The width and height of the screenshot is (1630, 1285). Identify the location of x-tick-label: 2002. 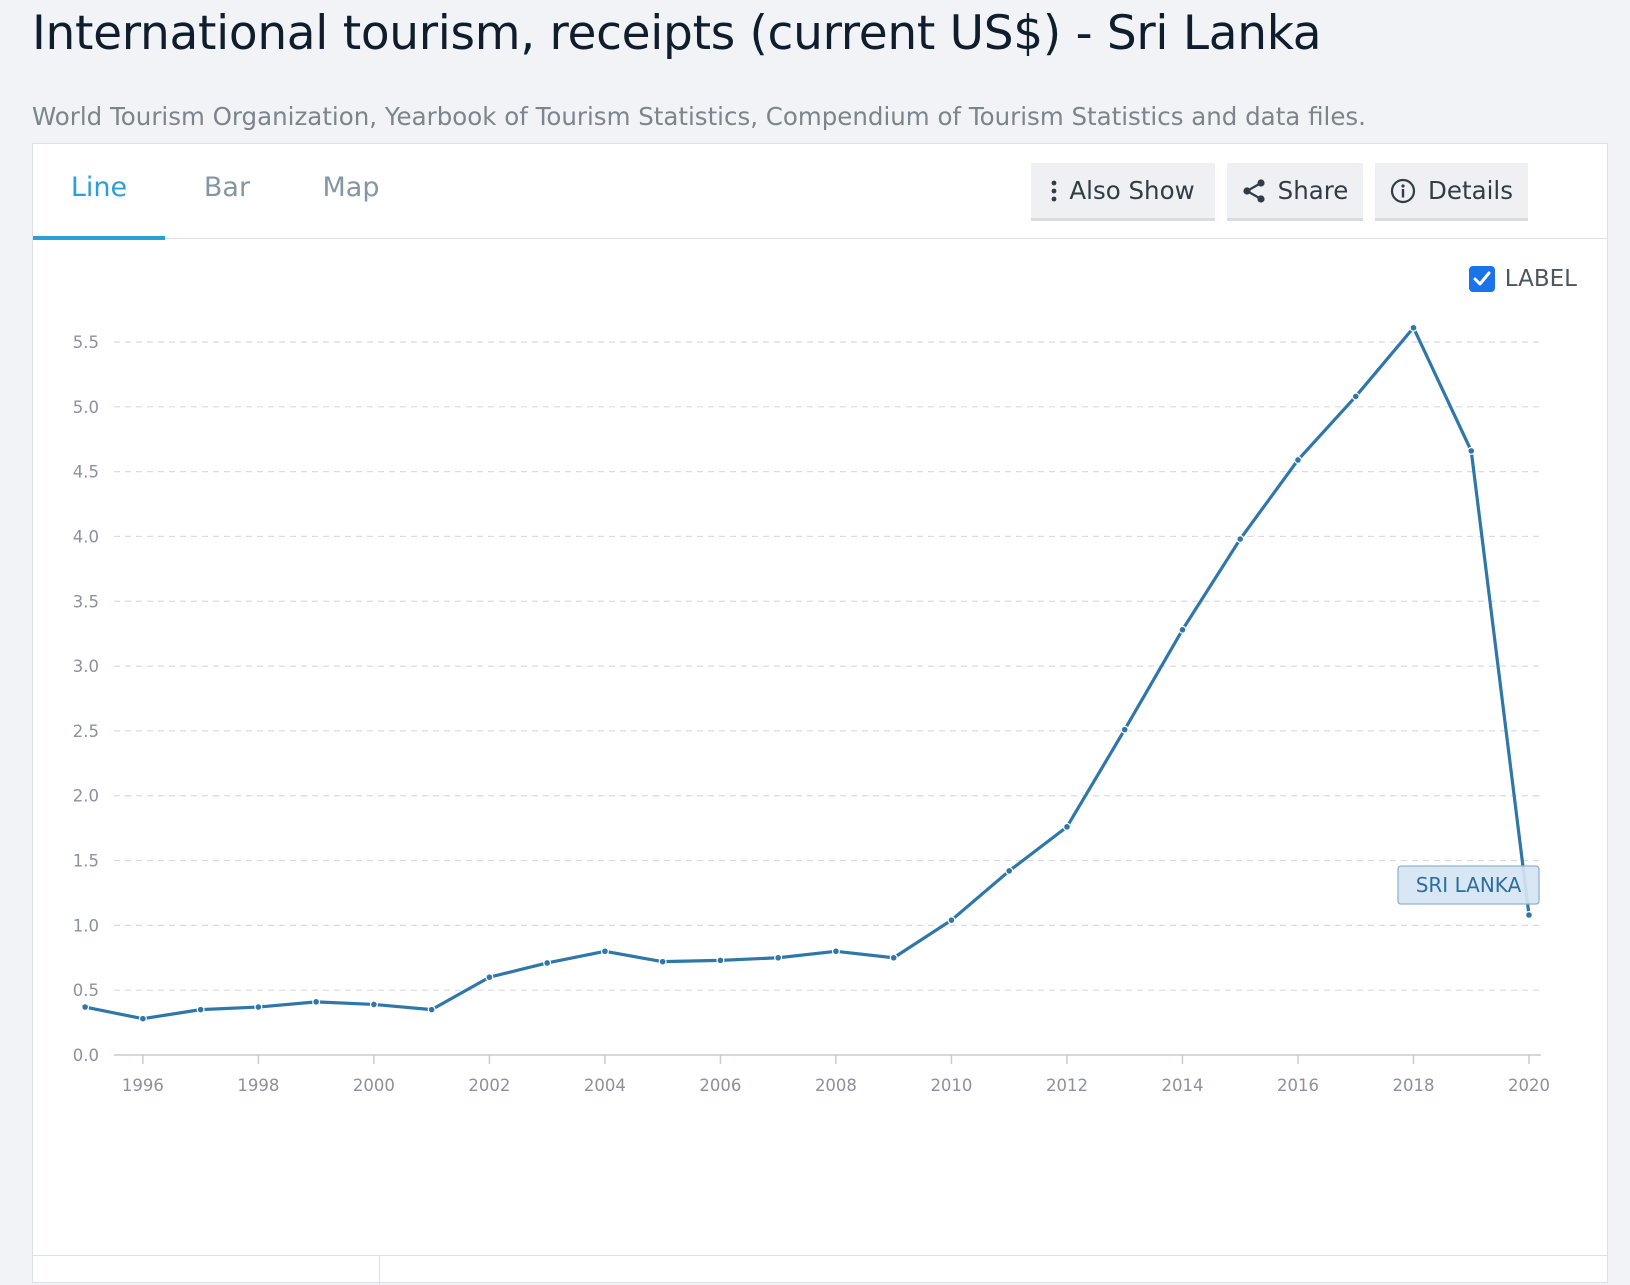
(489, 1085).